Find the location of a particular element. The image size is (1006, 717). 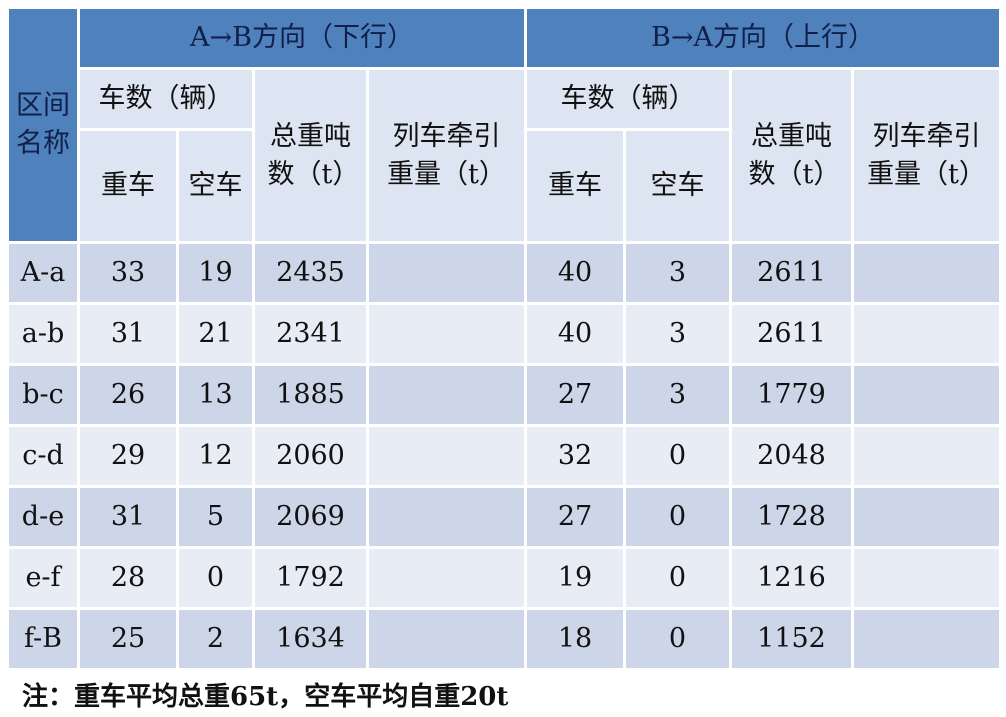

value-cell: 2 is located at coordinates (215, 639).